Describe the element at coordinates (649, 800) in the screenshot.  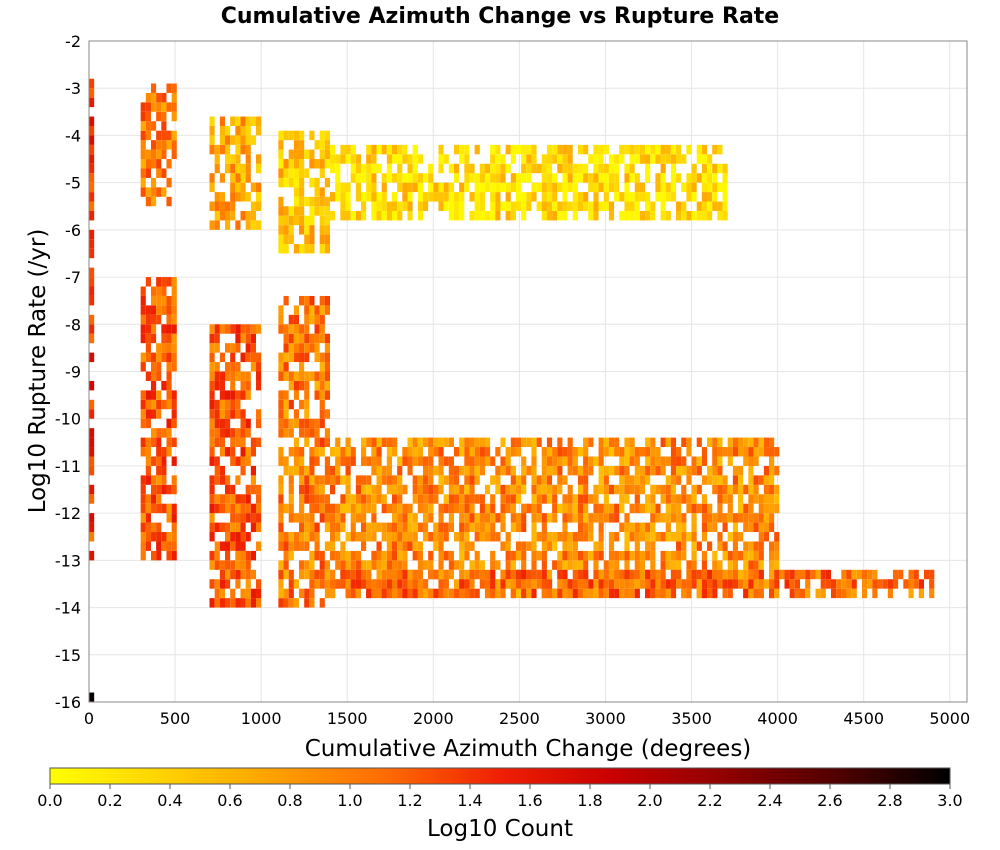
I see `colorbar-tick-label: 2.0` at that location.